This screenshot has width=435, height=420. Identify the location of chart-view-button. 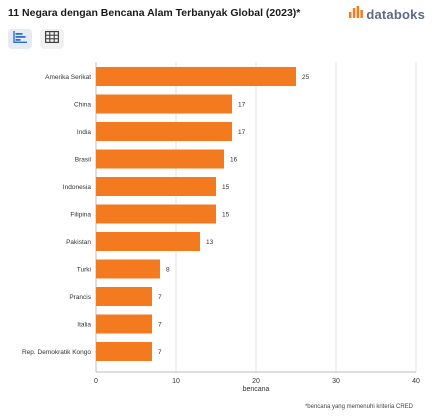
(20, 39).